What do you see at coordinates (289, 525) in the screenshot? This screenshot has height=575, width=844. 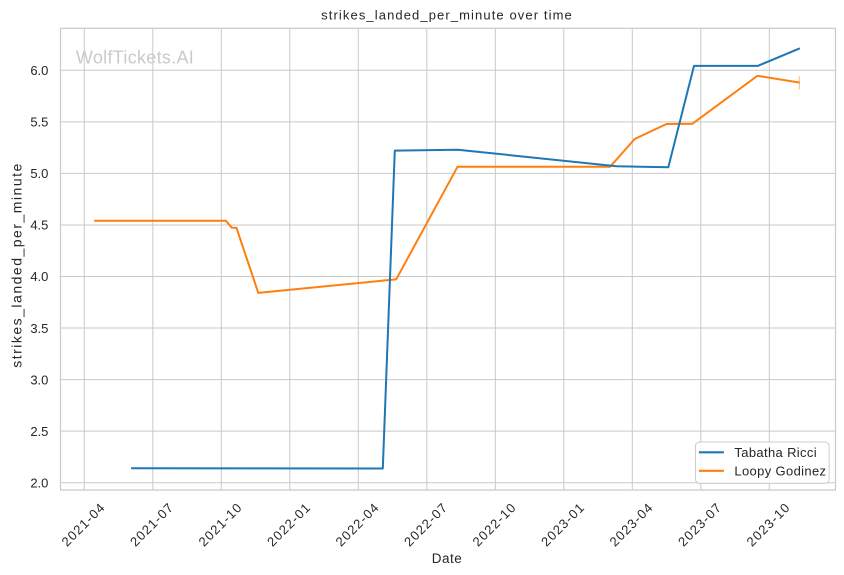 I see `svg-text: 2022-01` at bounding box center [289, 525].